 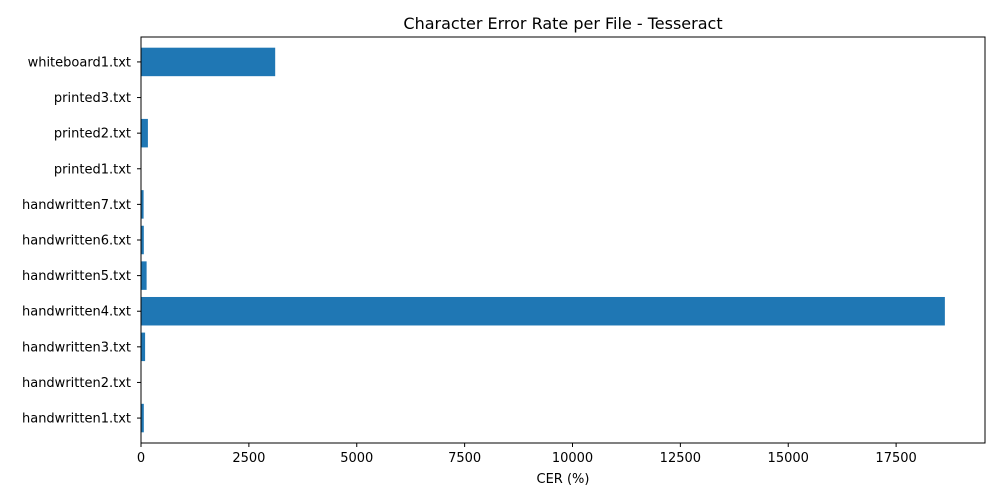 What do you see at coordinates (76, 205) in the screenshot?
I see `y-tick-label: handwritten7.txt` at bounding box center [76, 205].